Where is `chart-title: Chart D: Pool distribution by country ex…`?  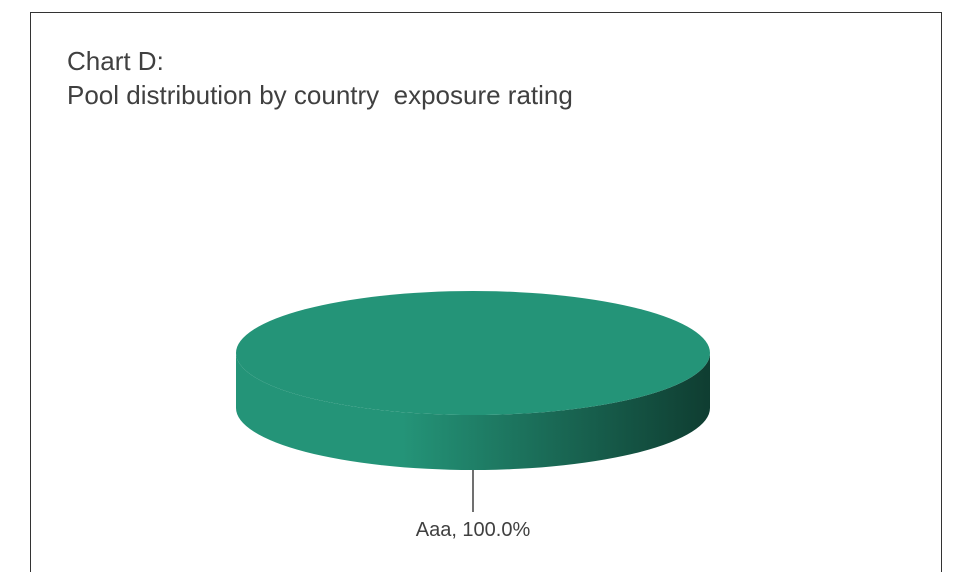
chart-title: Chart D: Pool distribution by country ex… is located at coordinates (320, 78).